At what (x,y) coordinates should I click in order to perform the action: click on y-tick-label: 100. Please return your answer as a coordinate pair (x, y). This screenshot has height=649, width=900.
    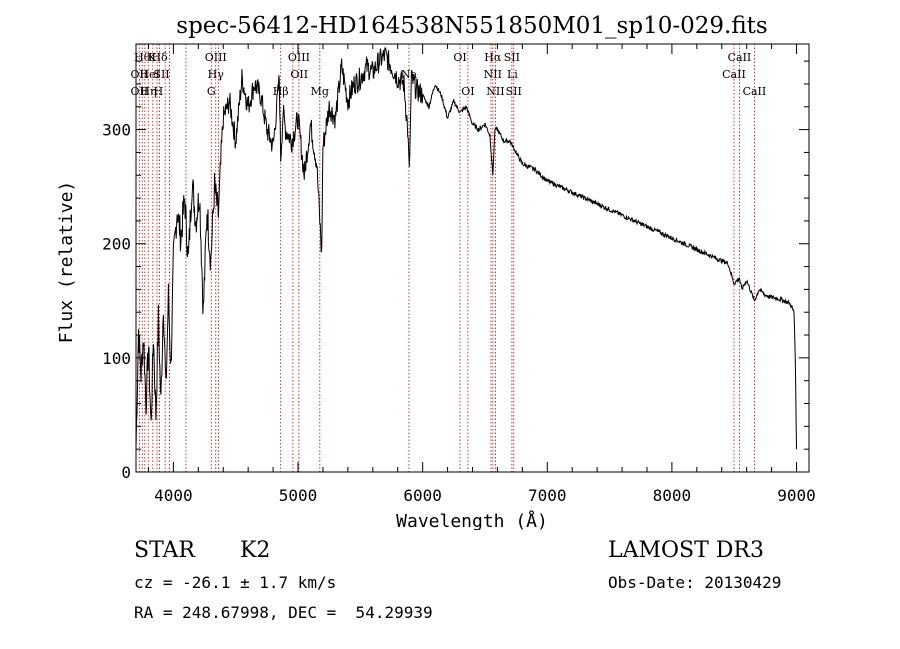
    Looking at the image, I should click on (116, 358).